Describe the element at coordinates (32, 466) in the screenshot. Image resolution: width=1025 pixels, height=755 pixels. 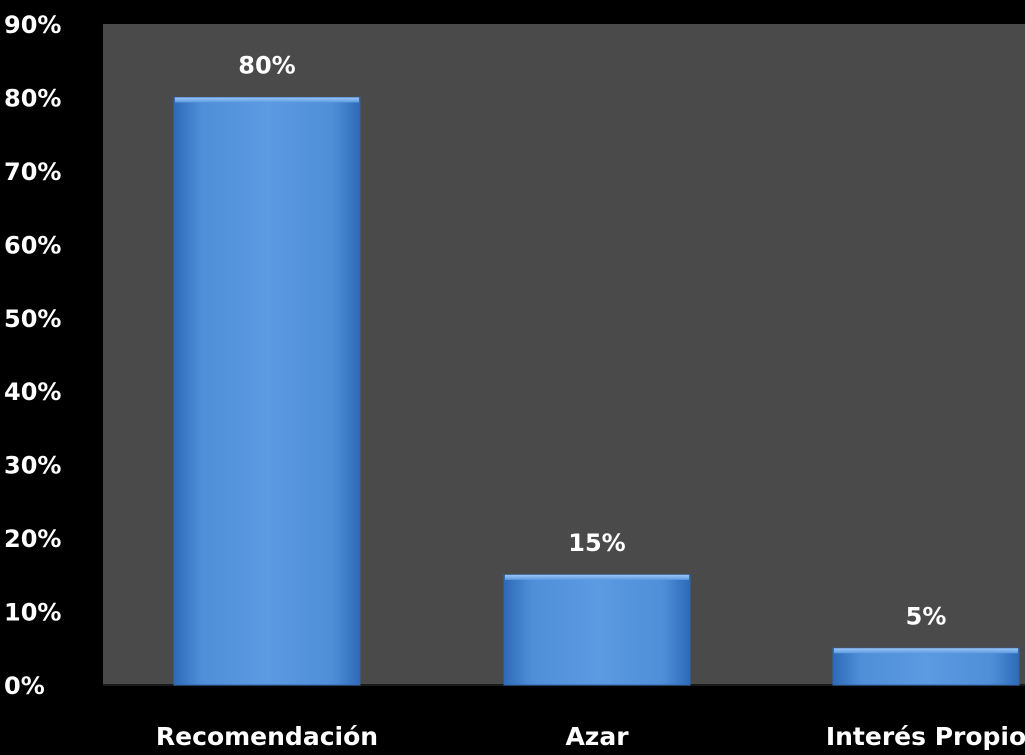
I see `y-tick-label: 30%` at that location.